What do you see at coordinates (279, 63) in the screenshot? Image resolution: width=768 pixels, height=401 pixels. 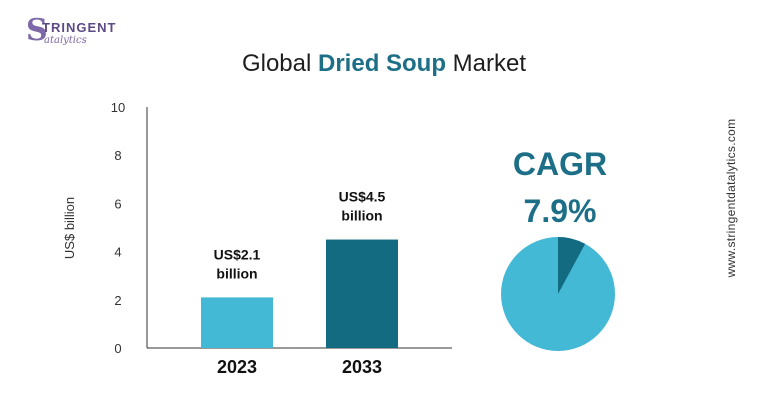 I see `title-prefix: Global` at bounding box center [279, 63].